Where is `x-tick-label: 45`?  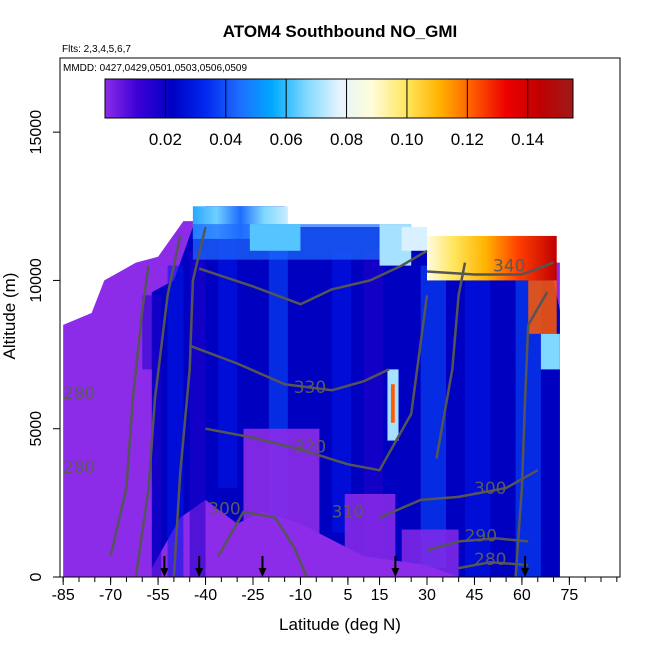
x-tick-label: 45 is located at coordinates (475, 595).